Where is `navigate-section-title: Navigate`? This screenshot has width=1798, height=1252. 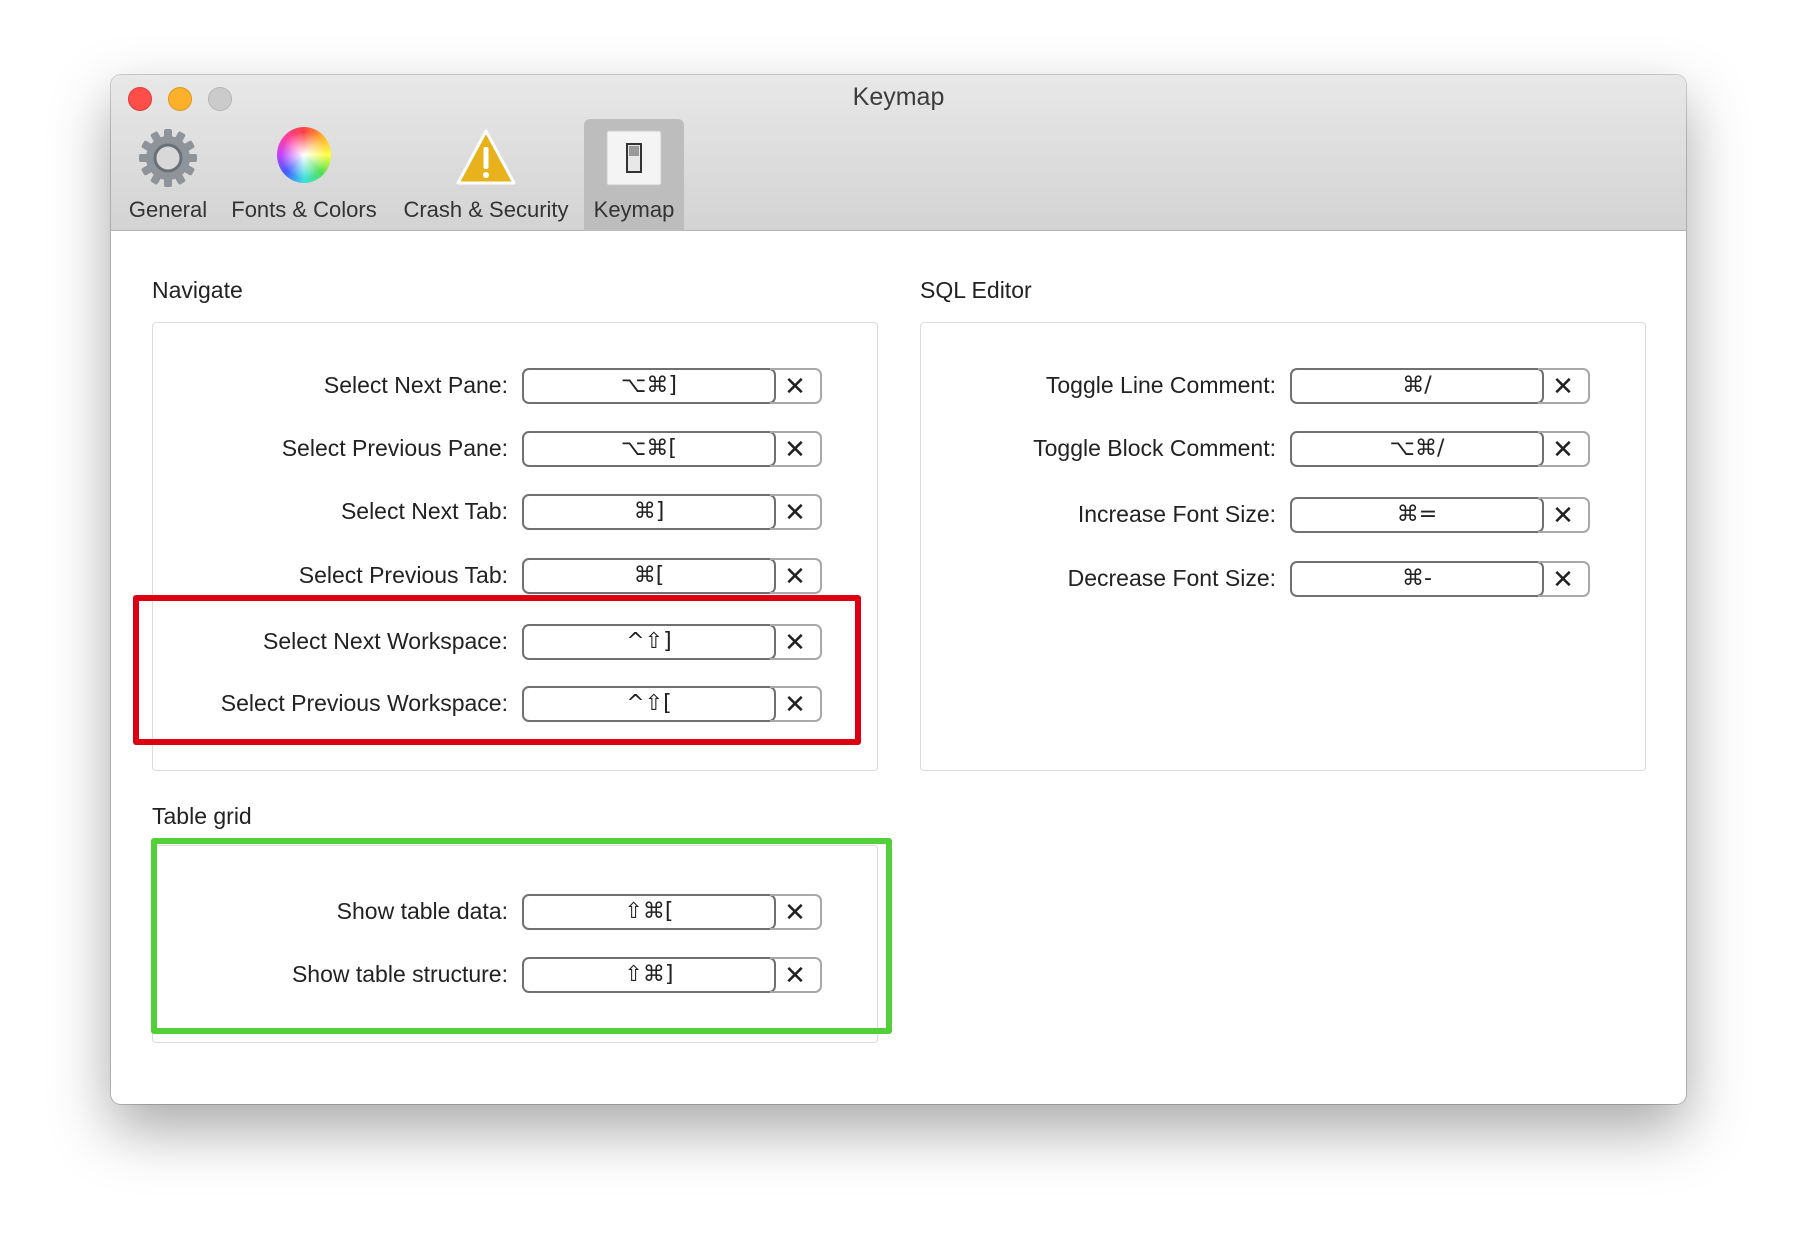
navigate-section-title: Navigate is located at coordinates (197, 290).